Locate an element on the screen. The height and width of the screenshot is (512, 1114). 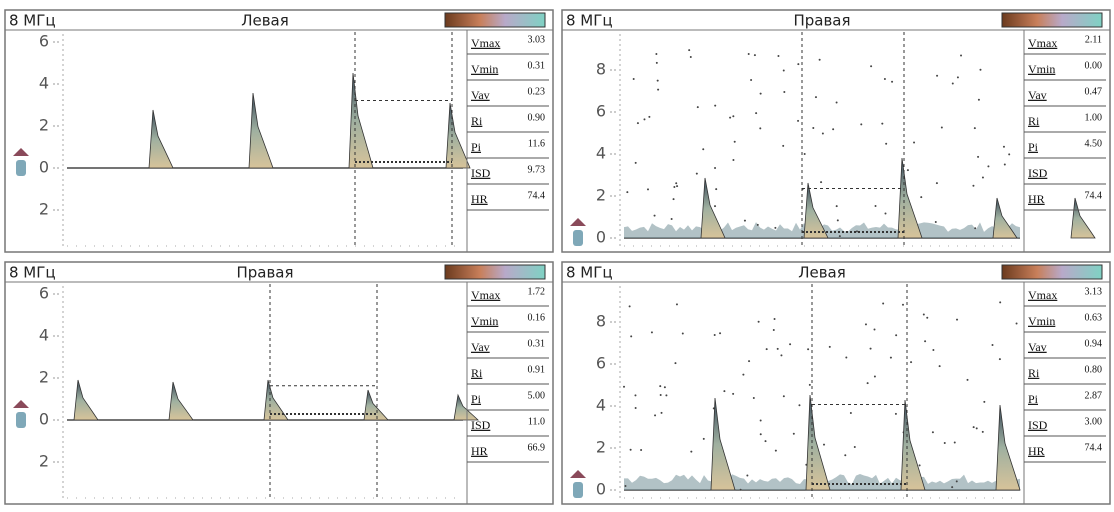
param-value: 11.6 is located at coordinates (536, 143).